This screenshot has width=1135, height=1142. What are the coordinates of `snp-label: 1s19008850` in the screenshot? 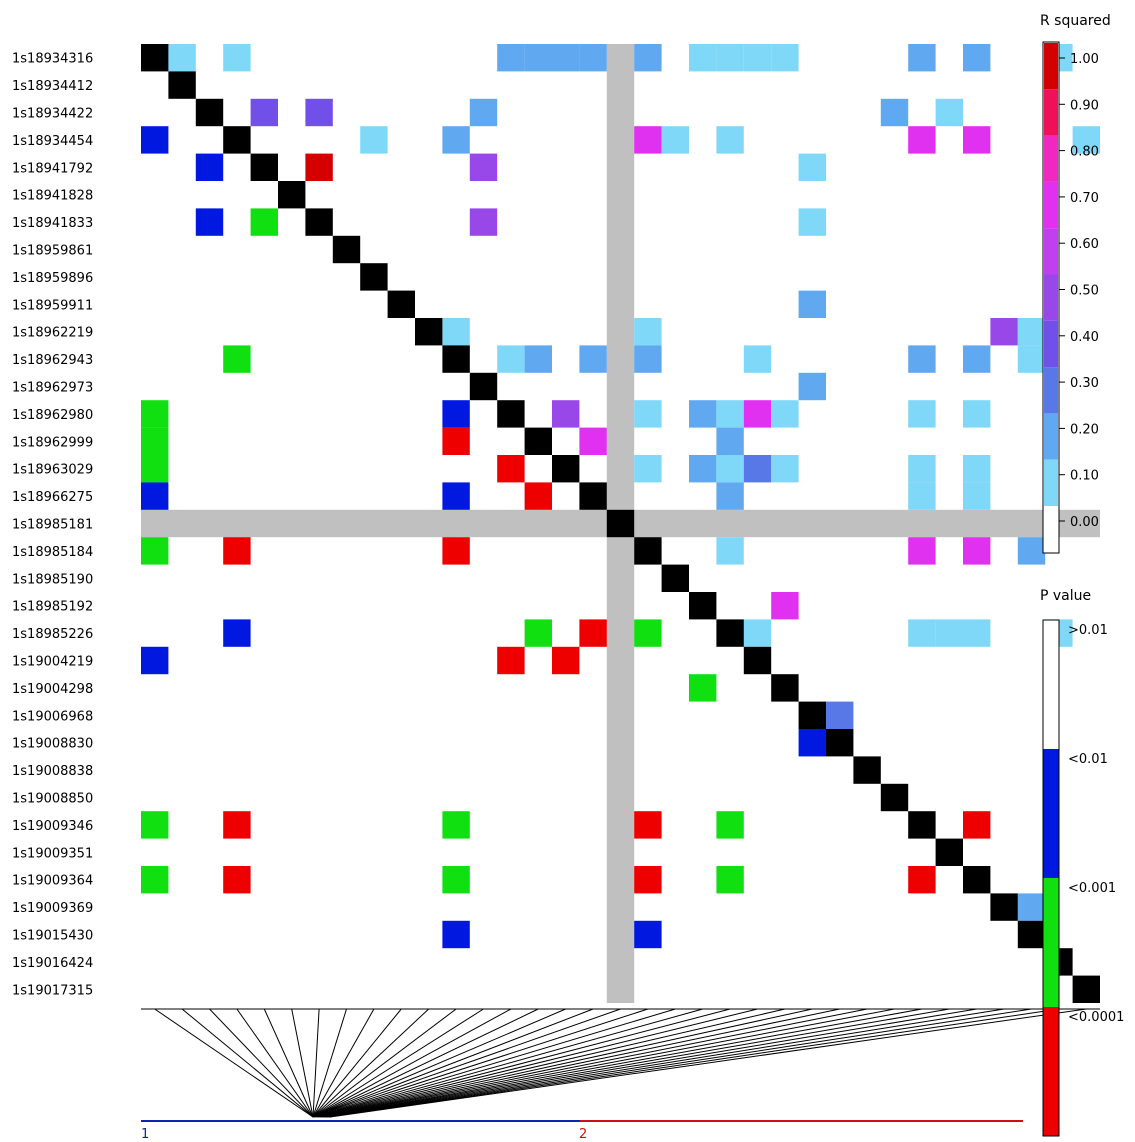 It's located at (52, 799).